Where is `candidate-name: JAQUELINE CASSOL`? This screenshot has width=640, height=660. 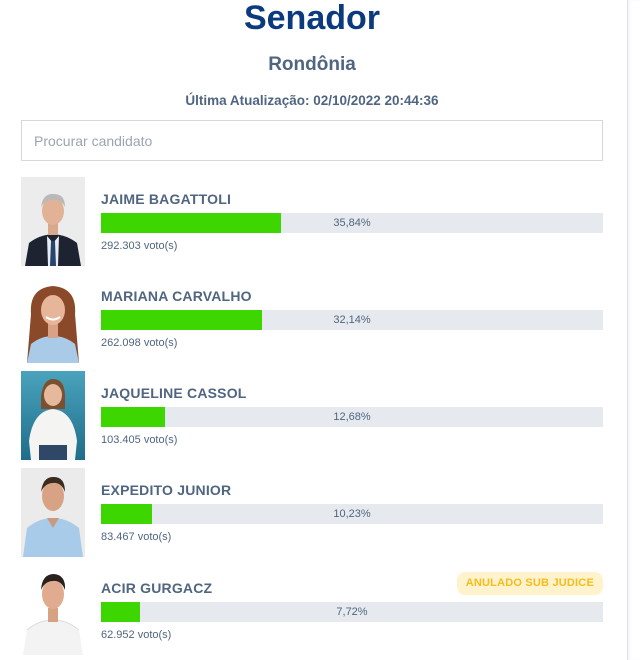
candidate-name: JAQUELINE CASSOL is located at coordinates (174, 393).